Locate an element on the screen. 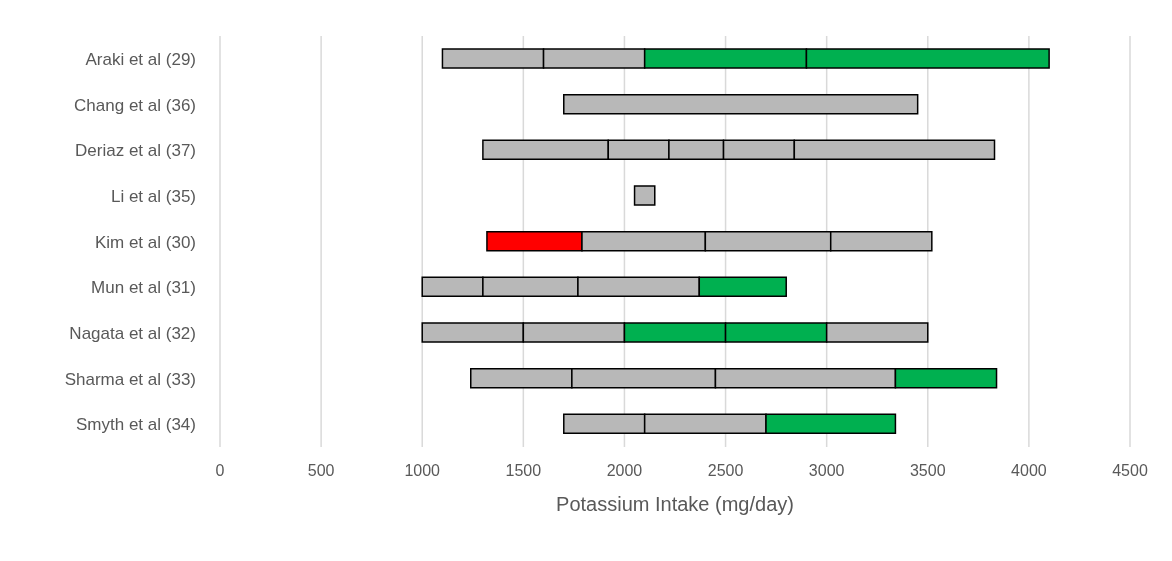  y-tick-label: Mun et al (31) is located at coordinates (143, 288).